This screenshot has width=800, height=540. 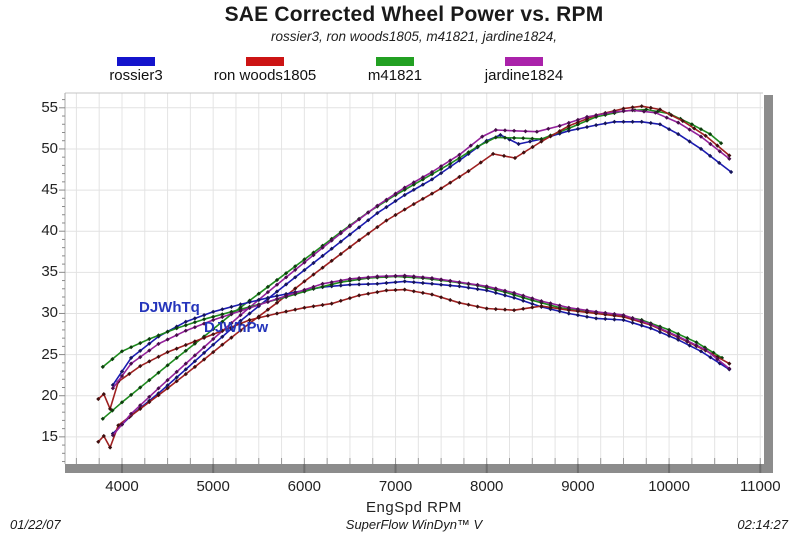 What do you see at coordinates (414, 507) in the screenshot?
I see `x-axis-title: EngSpd RPM` at bounding box center [414, 507].